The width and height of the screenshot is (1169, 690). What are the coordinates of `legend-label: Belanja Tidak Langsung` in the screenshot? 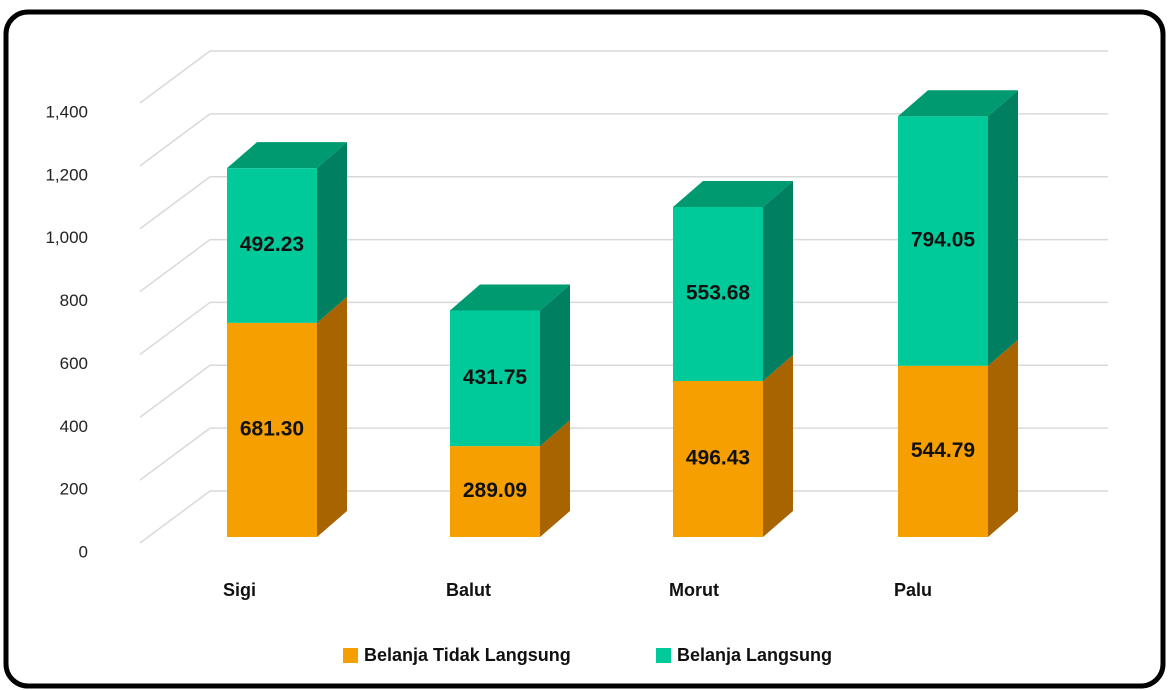 It's located at (467, 655).